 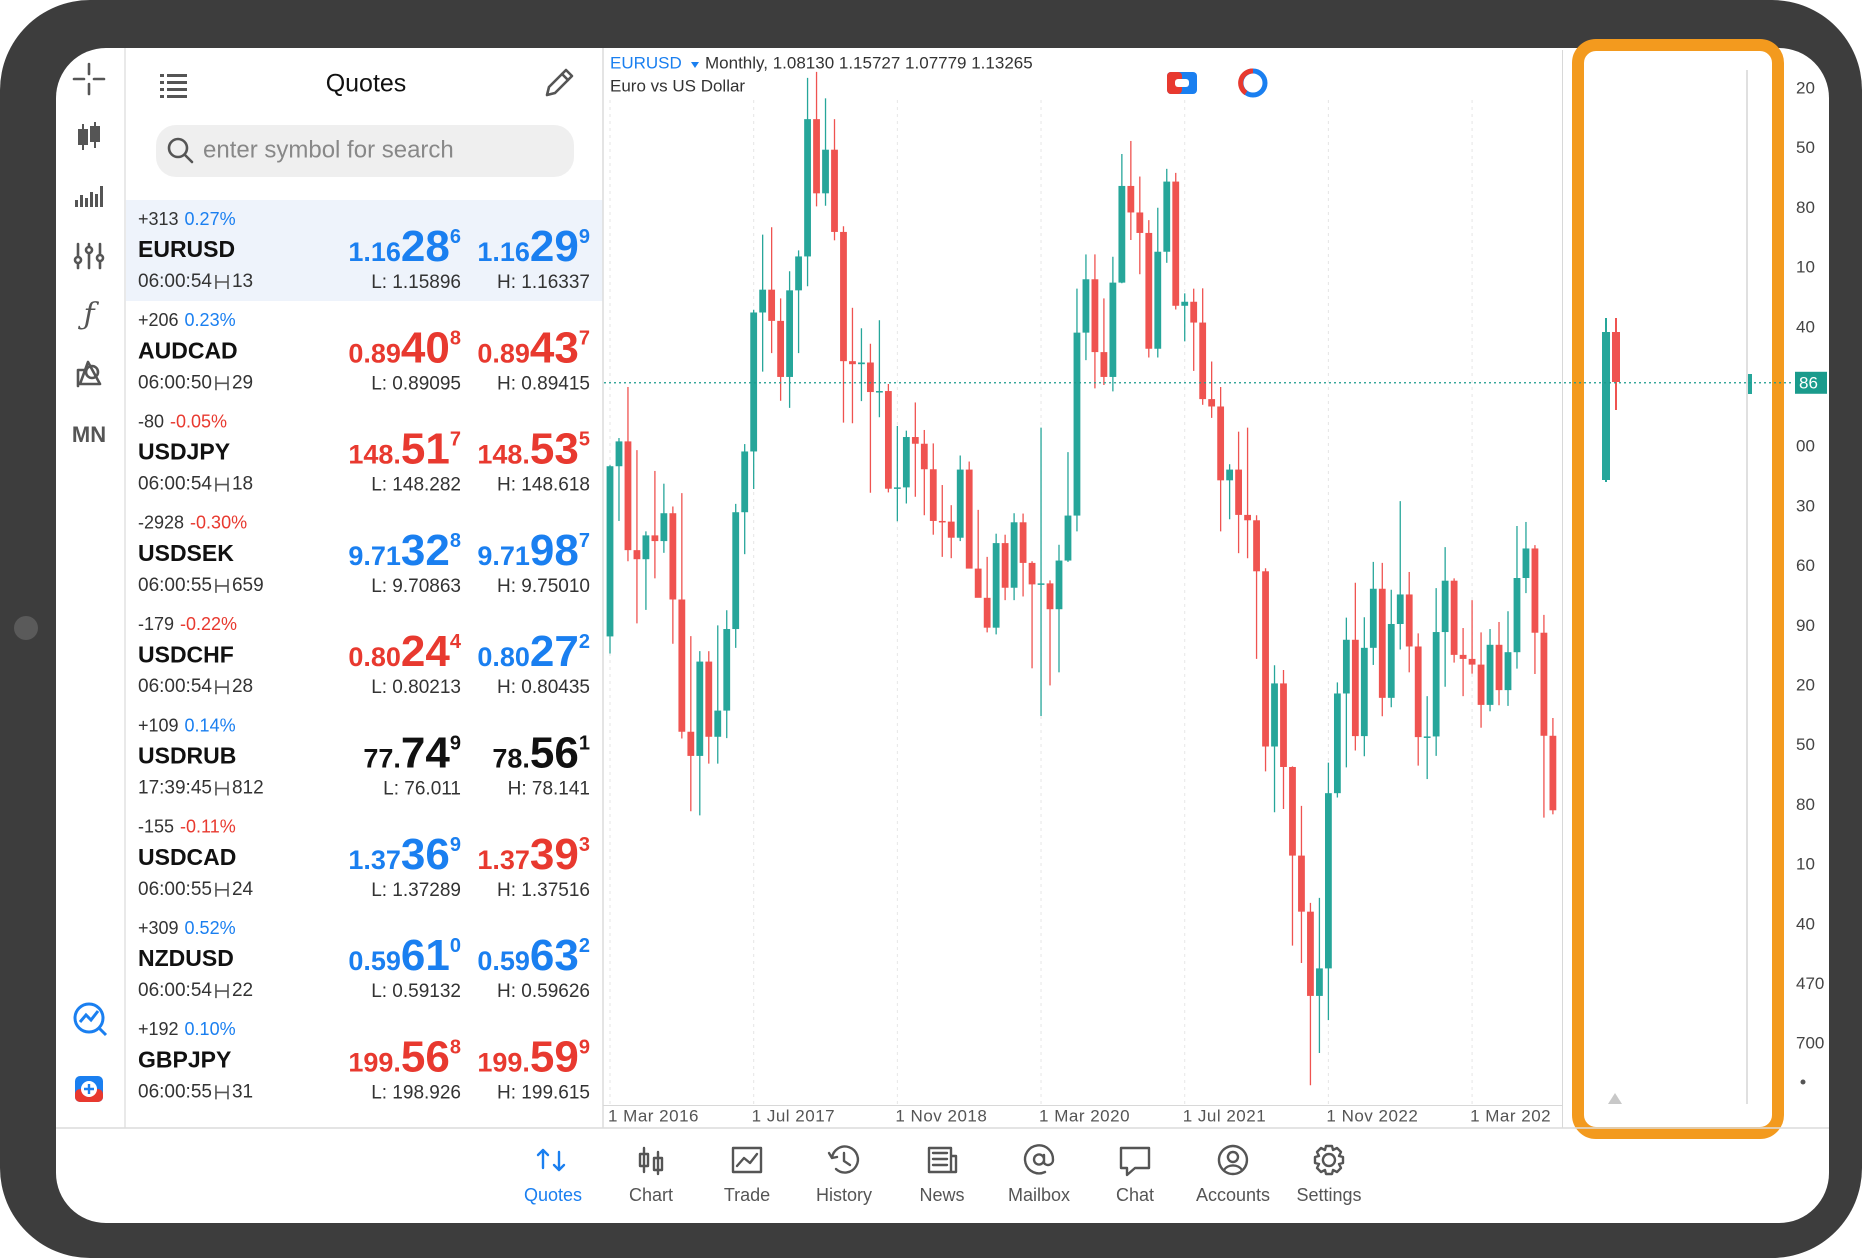 What do you see at coordinates (89, 79) in the screenshot?
I see `crosshair-button` at bounding box center [89, 79].